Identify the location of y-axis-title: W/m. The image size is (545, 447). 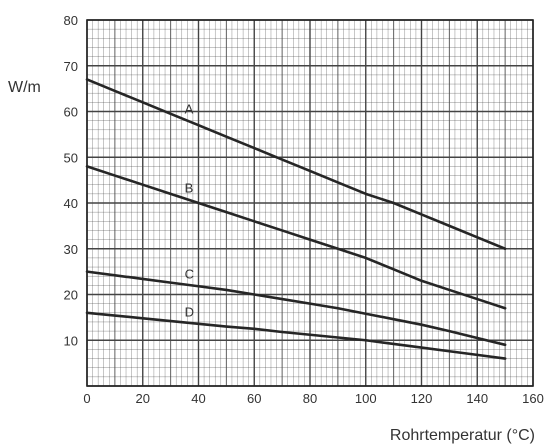
(24, 87).